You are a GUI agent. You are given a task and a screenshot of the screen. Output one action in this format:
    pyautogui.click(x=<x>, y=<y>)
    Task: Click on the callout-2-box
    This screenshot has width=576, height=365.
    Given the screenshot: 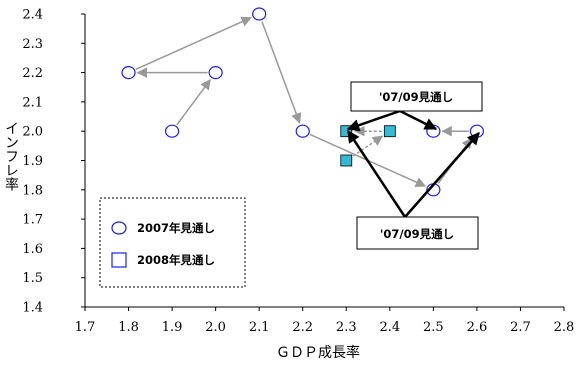 What is the action you would take?
    pyautogui.click(x=417, y=233)
    